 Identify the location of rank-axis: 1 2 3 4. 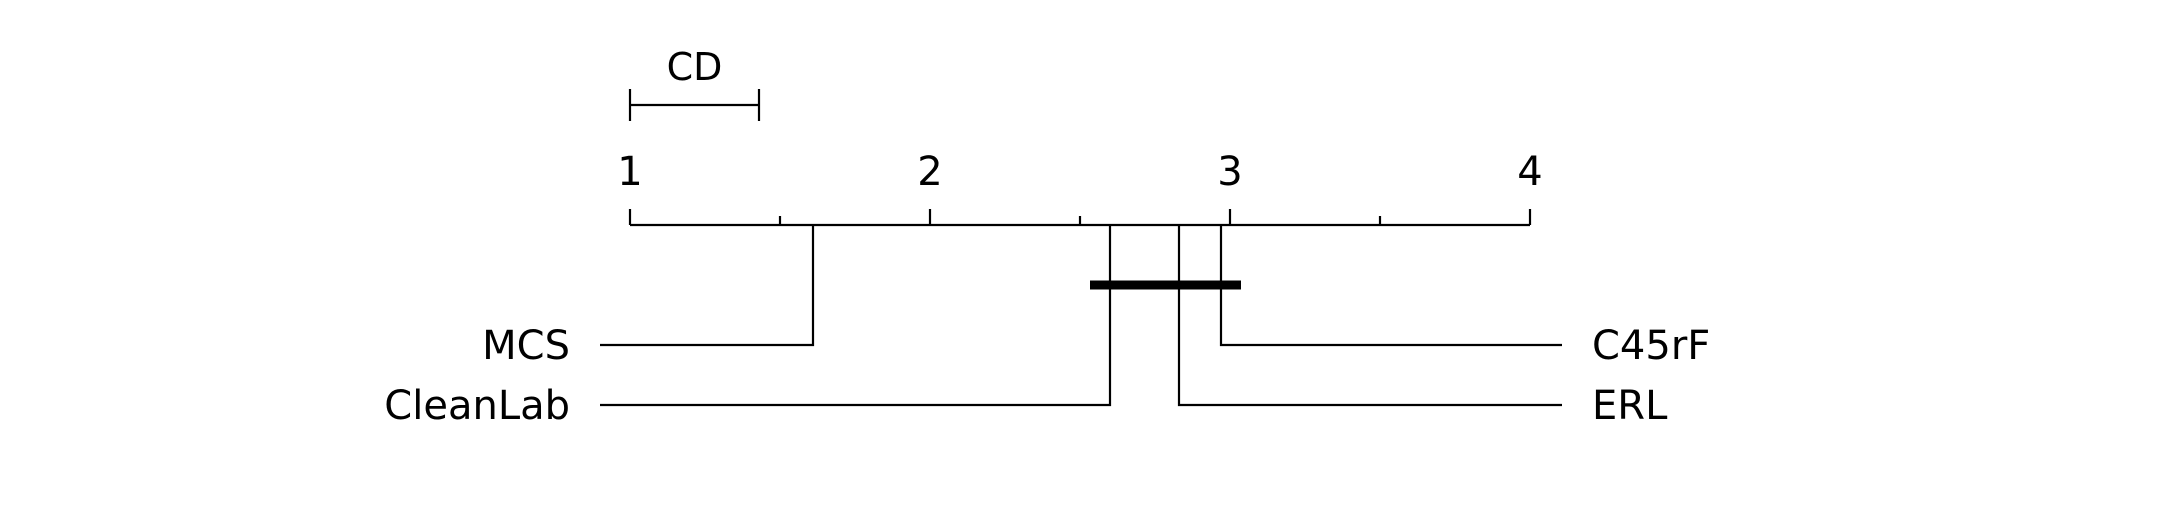
(1080, 188).